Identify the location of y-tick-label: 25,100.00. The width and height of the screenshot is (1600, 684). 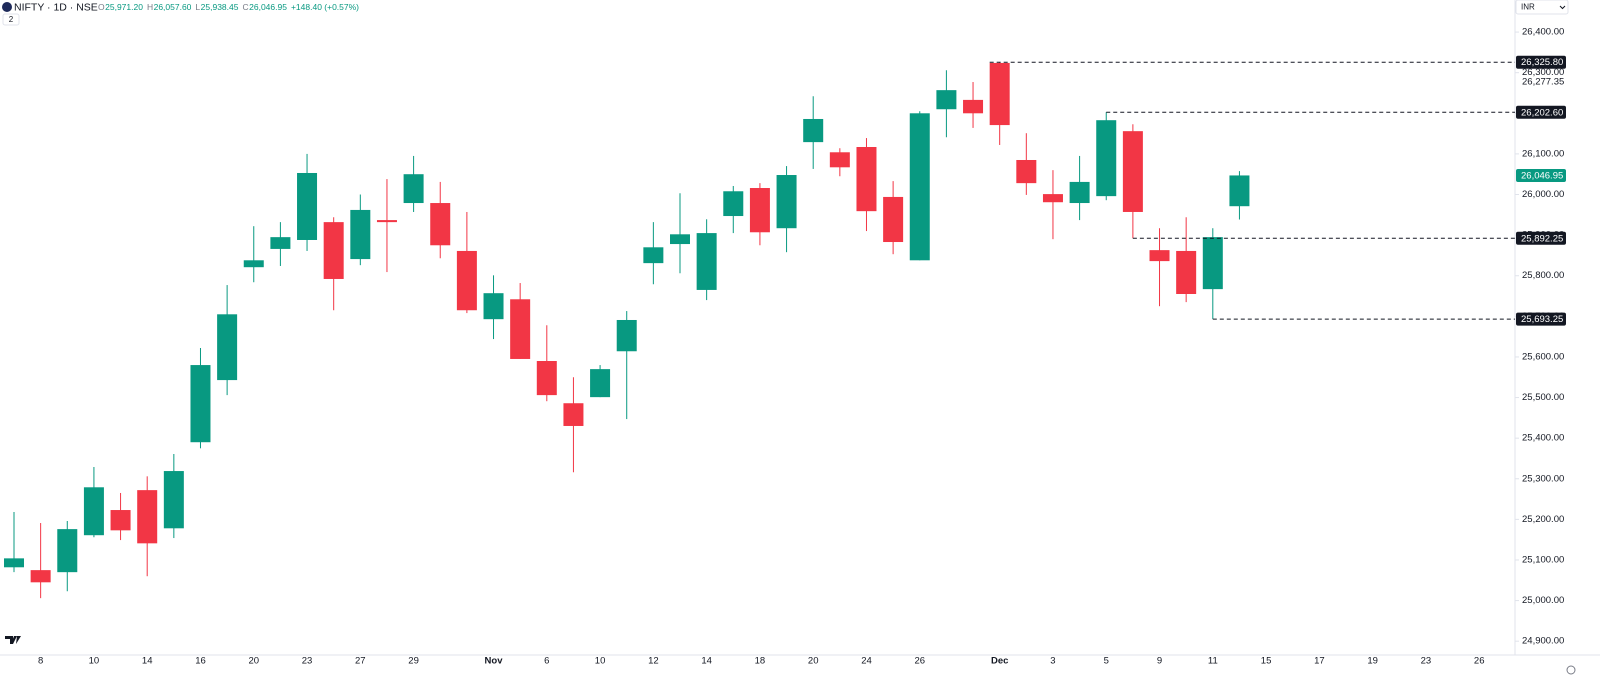
(1543, 559).